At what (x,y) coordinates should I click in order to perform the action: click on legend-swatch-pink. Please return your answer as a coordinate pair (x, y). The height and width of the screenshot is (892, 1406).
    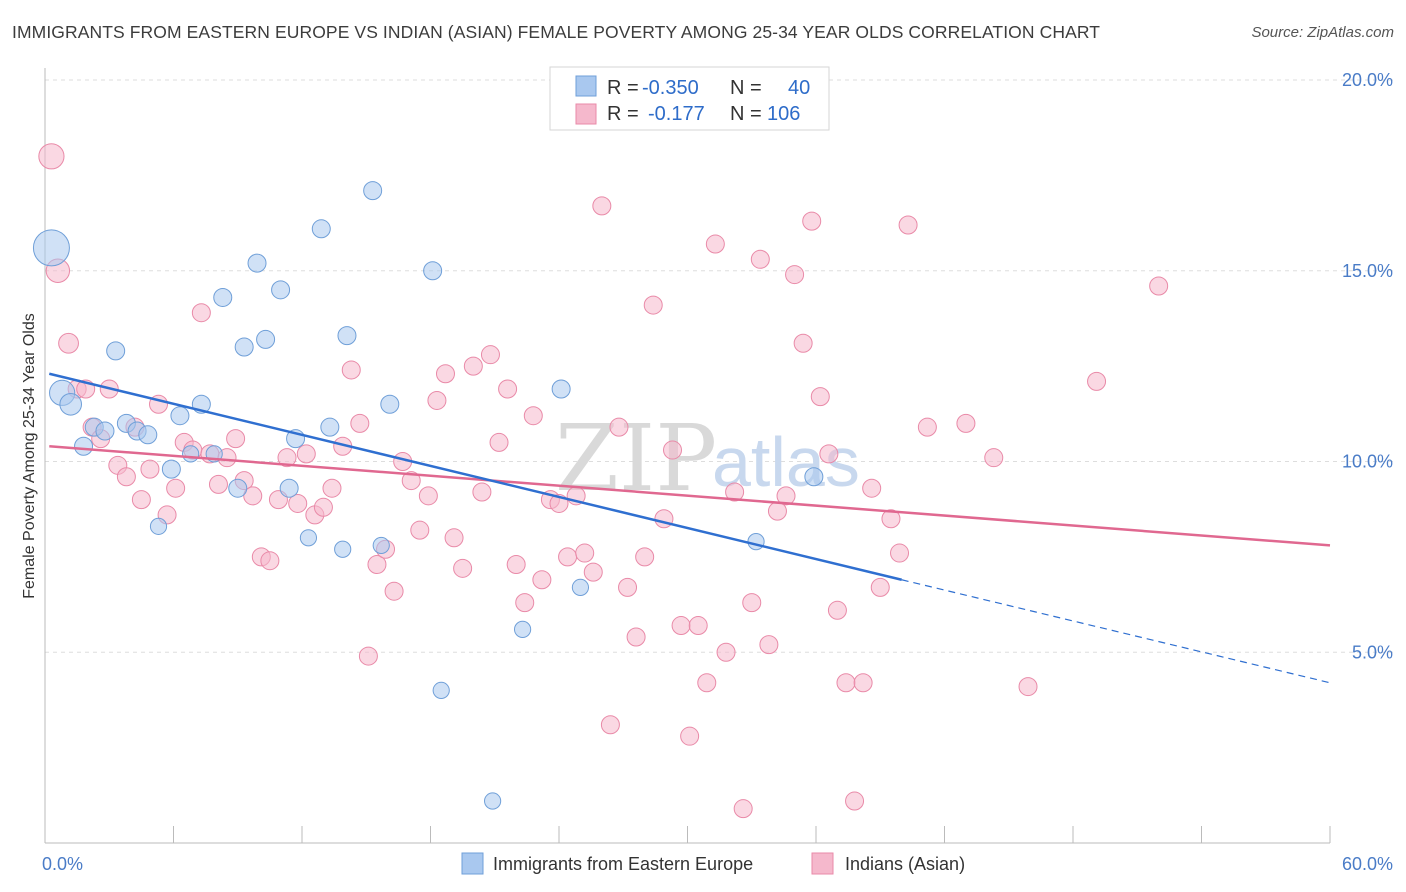
    Looking at the image, I should click on (586, 114).